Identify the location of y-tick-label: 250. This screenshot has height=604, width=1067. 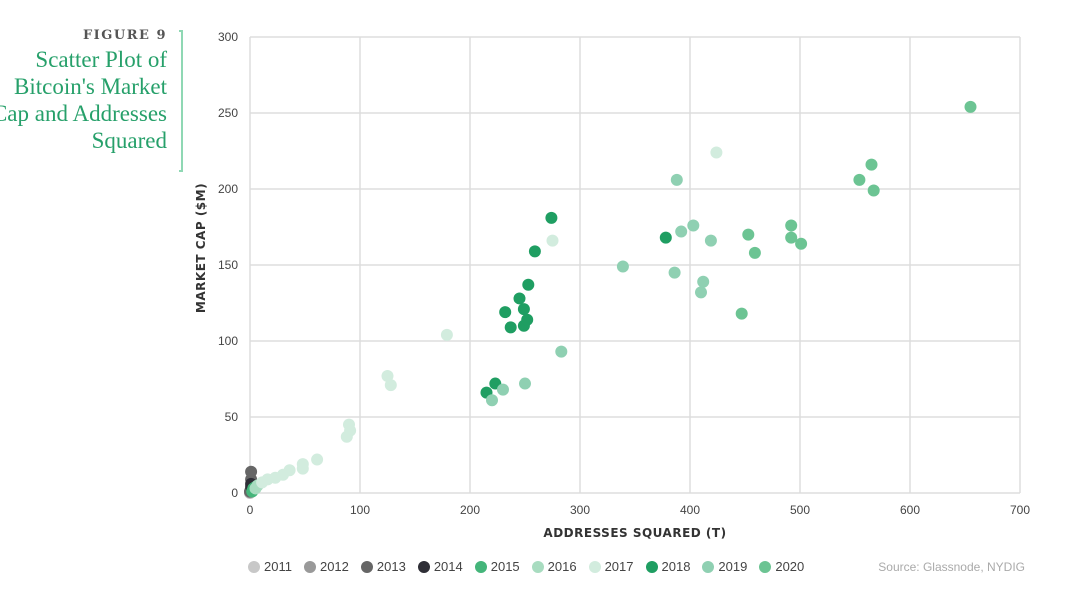
(228, 113).